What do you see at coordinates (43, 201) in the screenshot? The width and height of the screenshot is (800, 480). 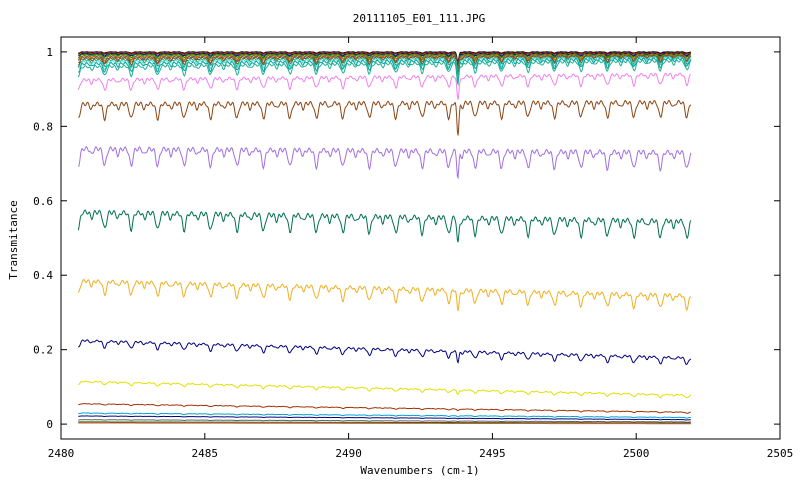 I see `y-tick-label: 0.6` at bounding box center [43, 201].